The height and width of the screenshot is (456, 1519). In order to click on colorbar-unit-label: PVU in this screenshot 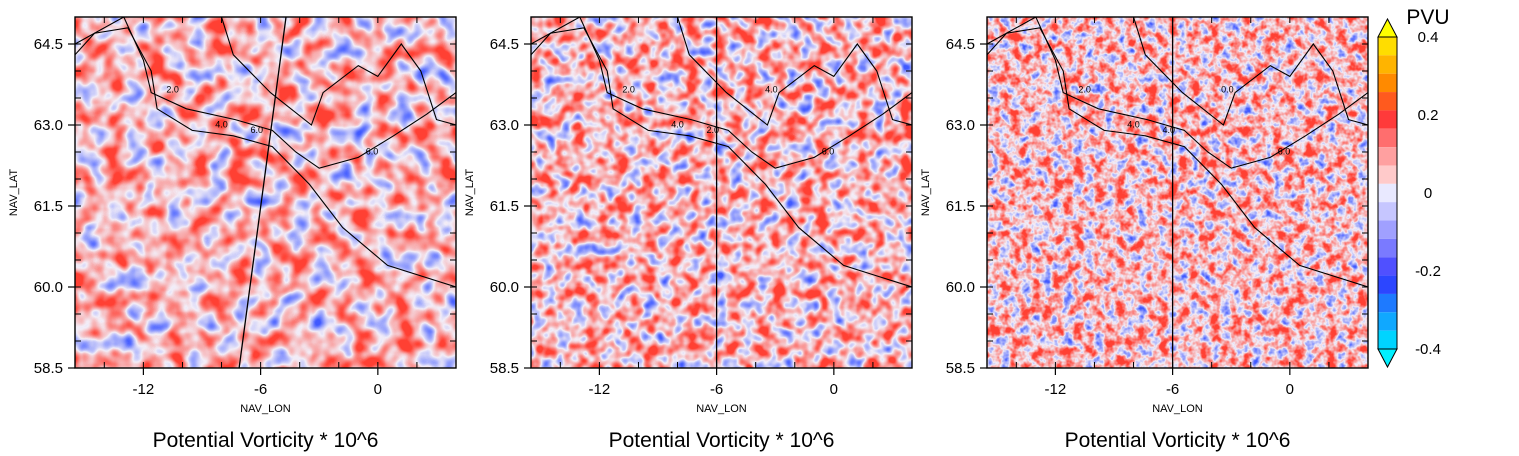, I will do `click(1427, 17)`.